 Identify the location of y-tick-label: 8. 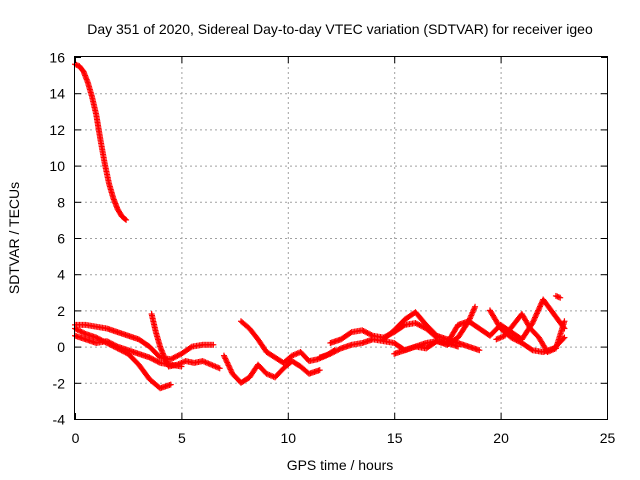
(61, 202).